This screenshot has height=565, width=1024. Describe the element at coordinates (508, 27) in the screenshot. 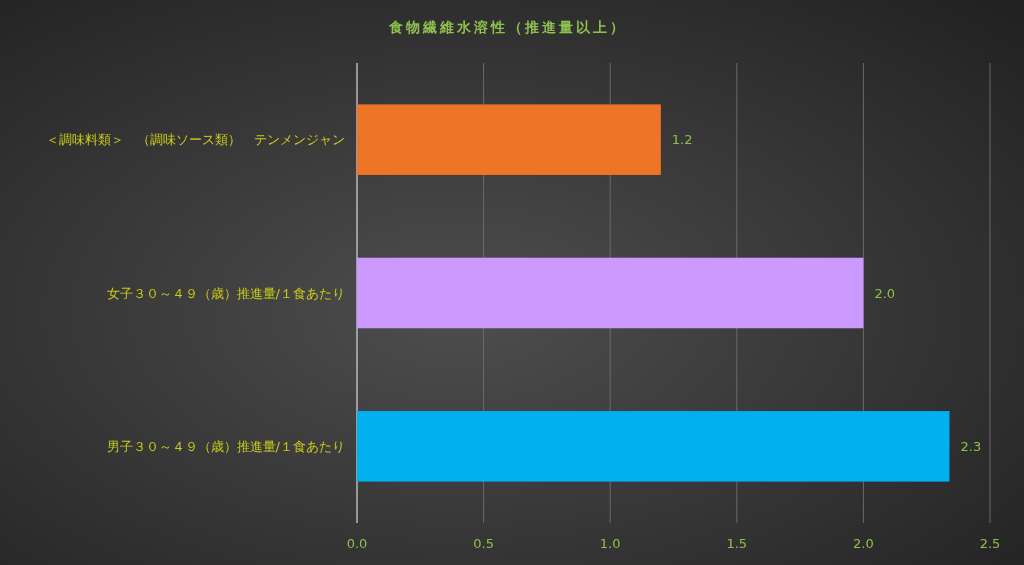

I see `title: 食物繊維水溶性（推進量以上）` at that location.